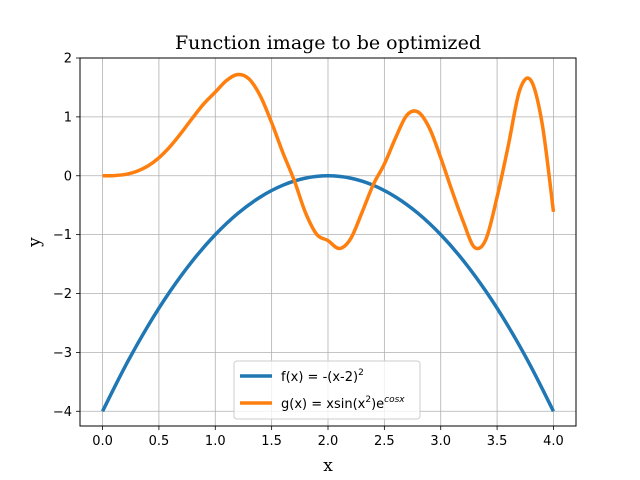 The height and width of the screenshot is (480, 640). What do you see at coordinates (62, 294) in the screenshot?
I see `y-tick-label: −2` at bounding box center [62, 294].